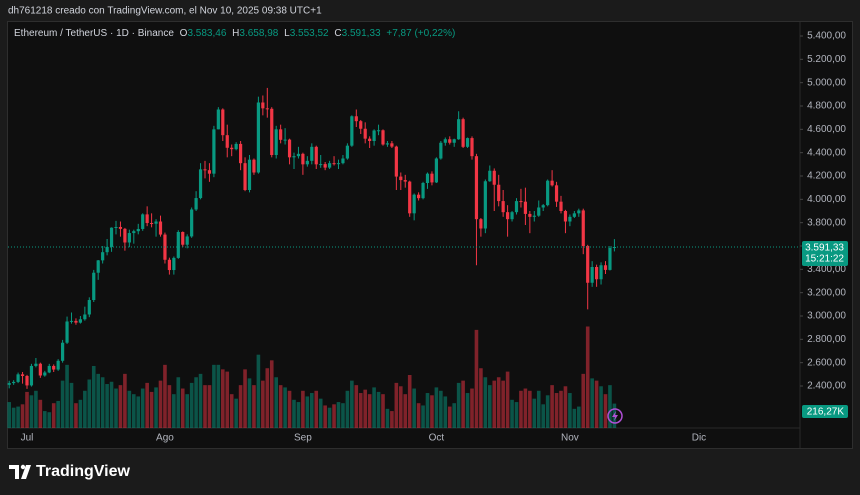  What do you see at coordinates (420, 33) in the screenshot?
I see `change: +7,87 (+0,22%)` at bounding box center [420, 33].